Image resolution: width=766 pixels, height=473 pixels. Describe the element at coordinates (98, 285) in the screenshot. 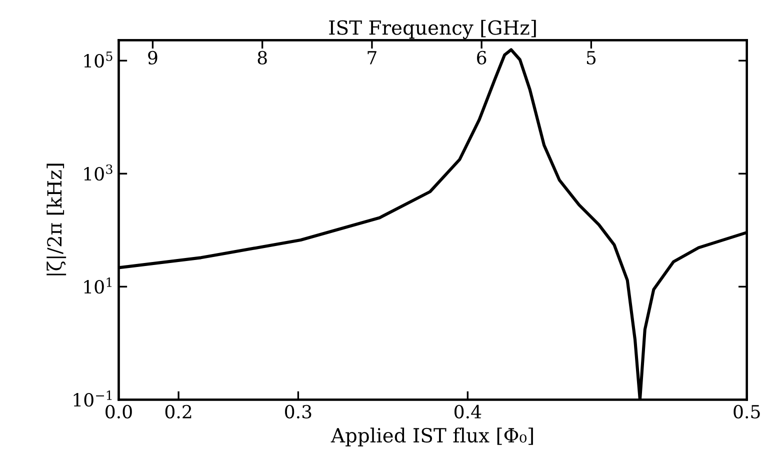

I see `y-tick-label: 10$^{1}$` at that location.